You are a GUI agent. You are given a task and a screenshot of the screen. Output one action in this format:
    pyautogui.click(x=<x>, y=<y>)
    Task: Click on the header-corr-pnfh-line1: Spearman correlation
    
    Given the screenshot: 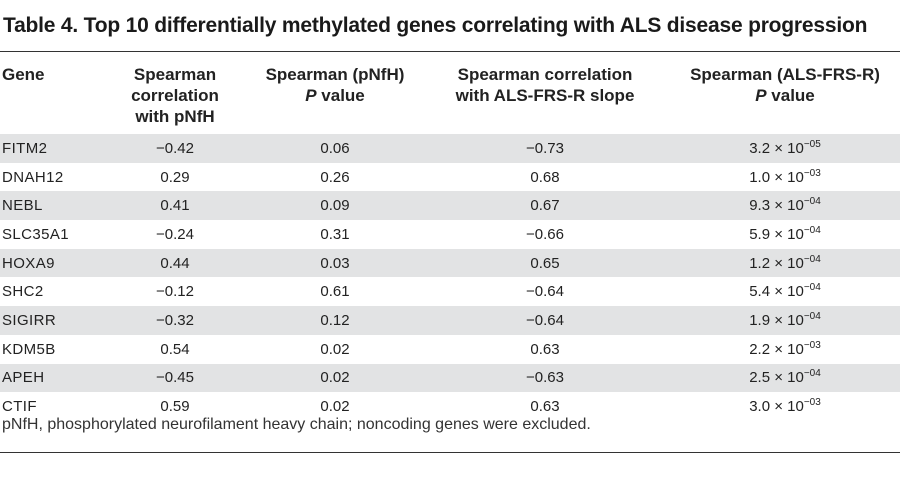 What is the action you would take?
    pyautogui.click(x=175, y=85)
    